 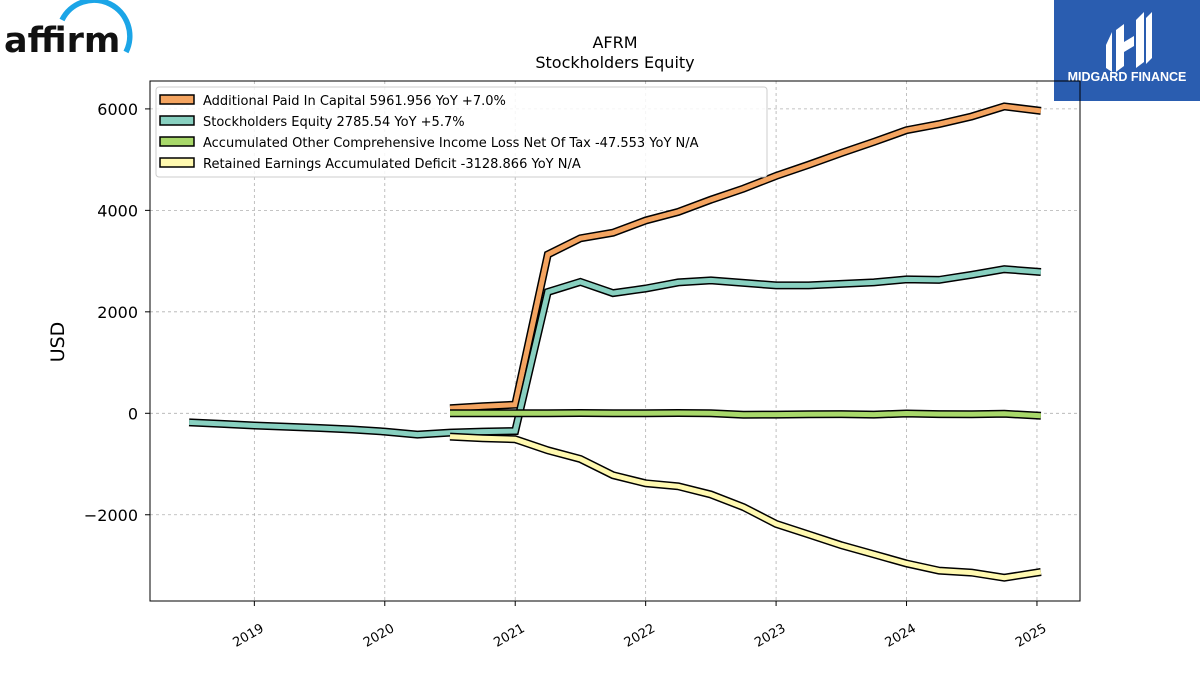 I want to click on y-axis-label: USD, so click(x=58, y=342).